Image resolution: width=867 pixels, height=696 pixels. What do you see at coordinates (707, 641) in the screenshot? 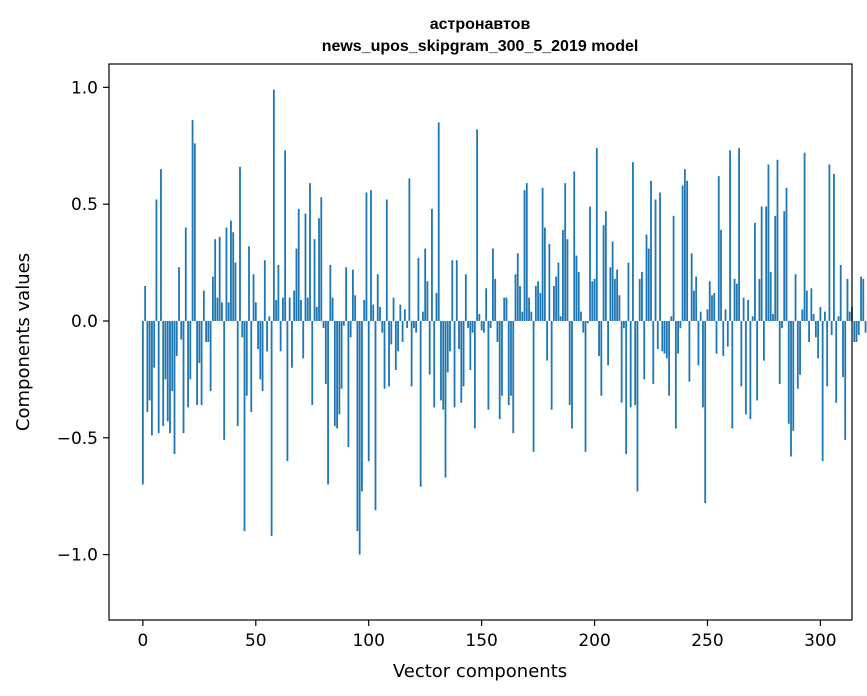
I see `x-tick-label: 250` at bounding box center [707, 641].